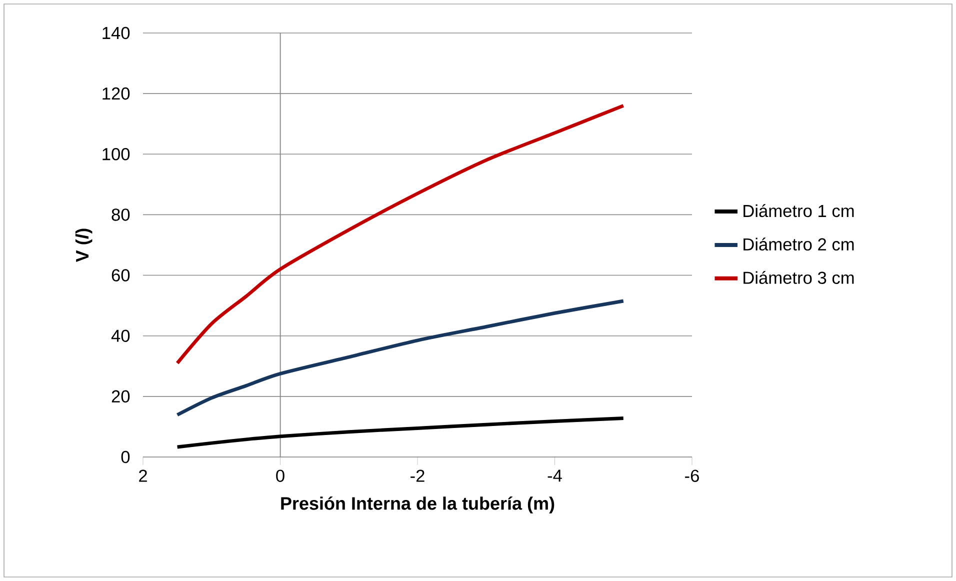 The height and width of the screenshot is (581, 956). I want to click on y-tick-label: 40, so click(120, 336).